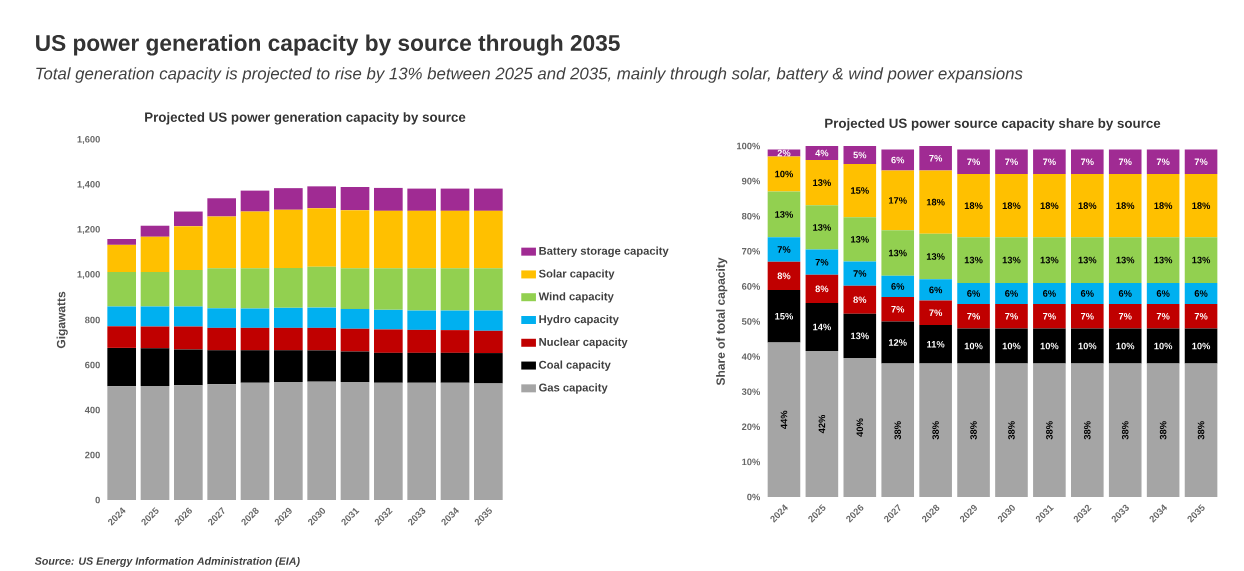 Image resolution: width=1244 pixels, height=571 pixels. What do you see at coordinates (751, 461) in the screenshot?
I see `y-tick-label: 10%` at bounding box center [751, 461].